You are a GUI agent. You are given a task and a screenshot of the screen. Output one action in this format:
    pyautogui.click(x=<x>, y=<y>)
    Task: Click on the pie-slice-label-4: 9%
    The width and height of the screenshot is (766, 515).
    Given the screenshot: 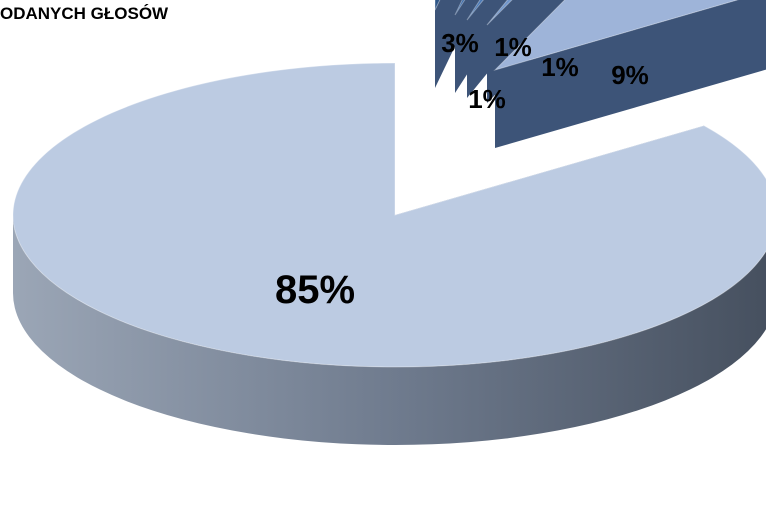 What is the action you would take?
    pyautogui.click(x=630, y=75)
    